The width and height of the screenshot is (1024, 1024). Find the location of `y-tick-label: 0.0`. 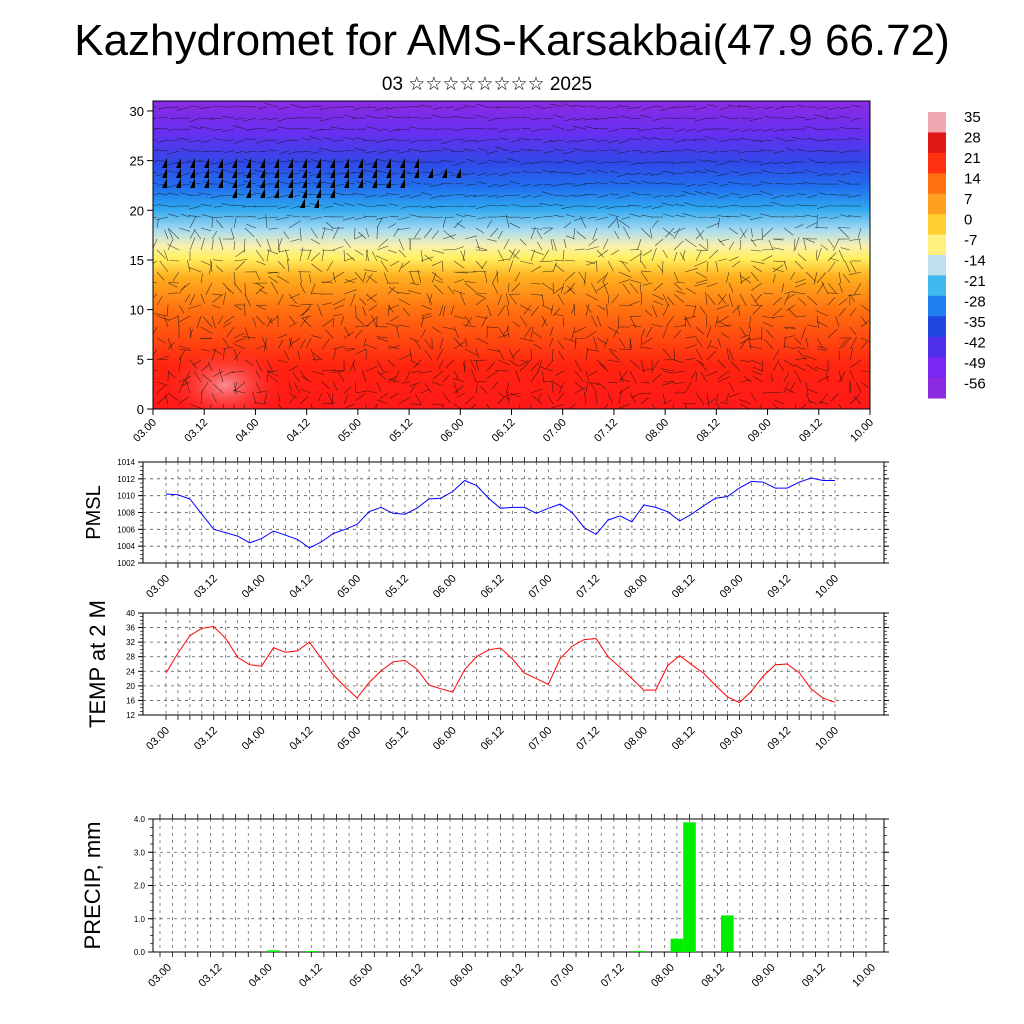

y-tick-label: 0.0 is located at coordinates (140, 952).